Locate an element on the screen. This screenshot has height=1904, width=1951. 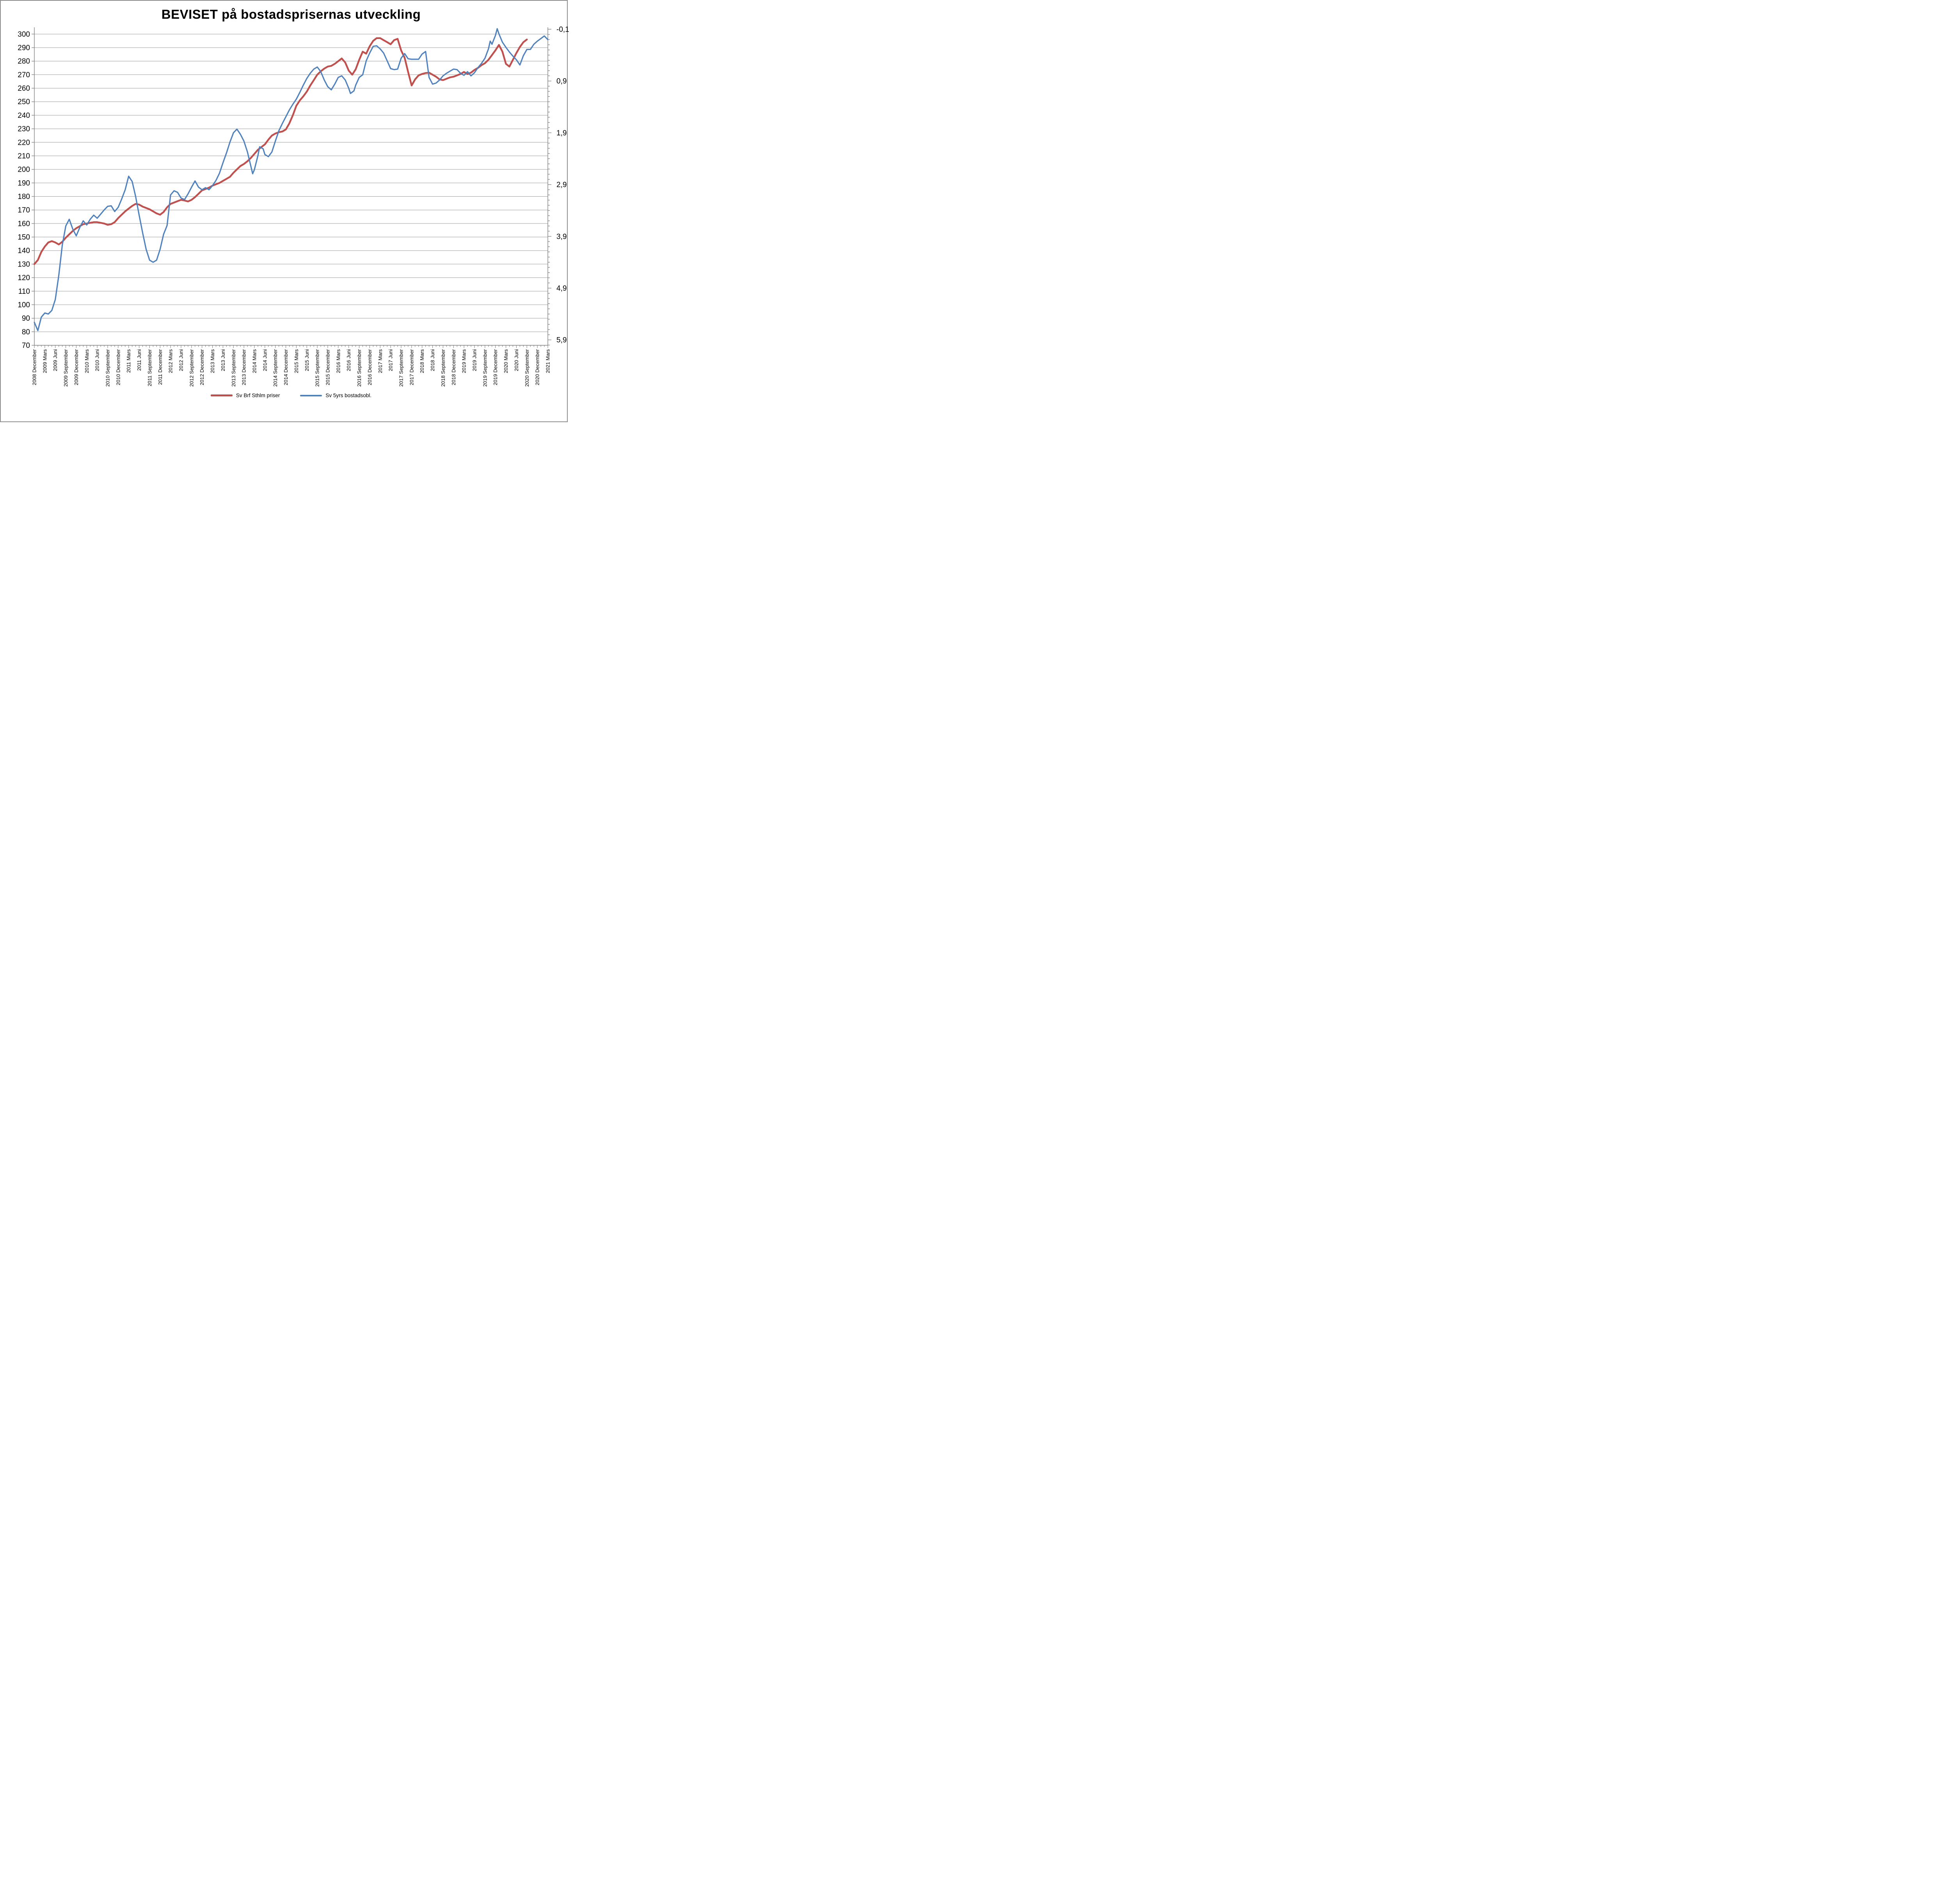
x-axis-tick-label: 2017 December is located at coordinates (411, 367).